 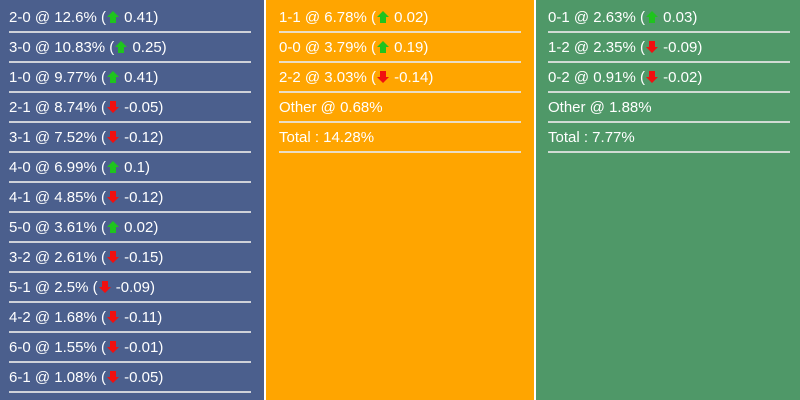 I want to click on summary-text: Total : 7.77%, so click(x=591, y=137).